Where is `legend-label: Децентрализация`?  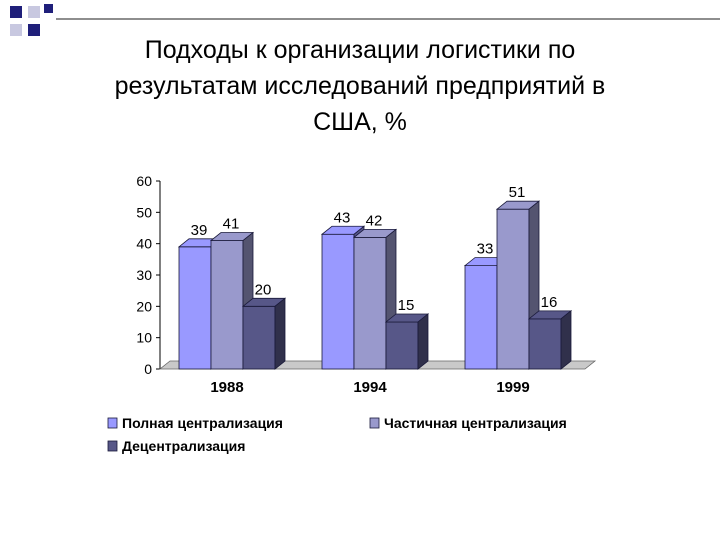
legend-label: Децентрализация is located at coordinates (183, 446).